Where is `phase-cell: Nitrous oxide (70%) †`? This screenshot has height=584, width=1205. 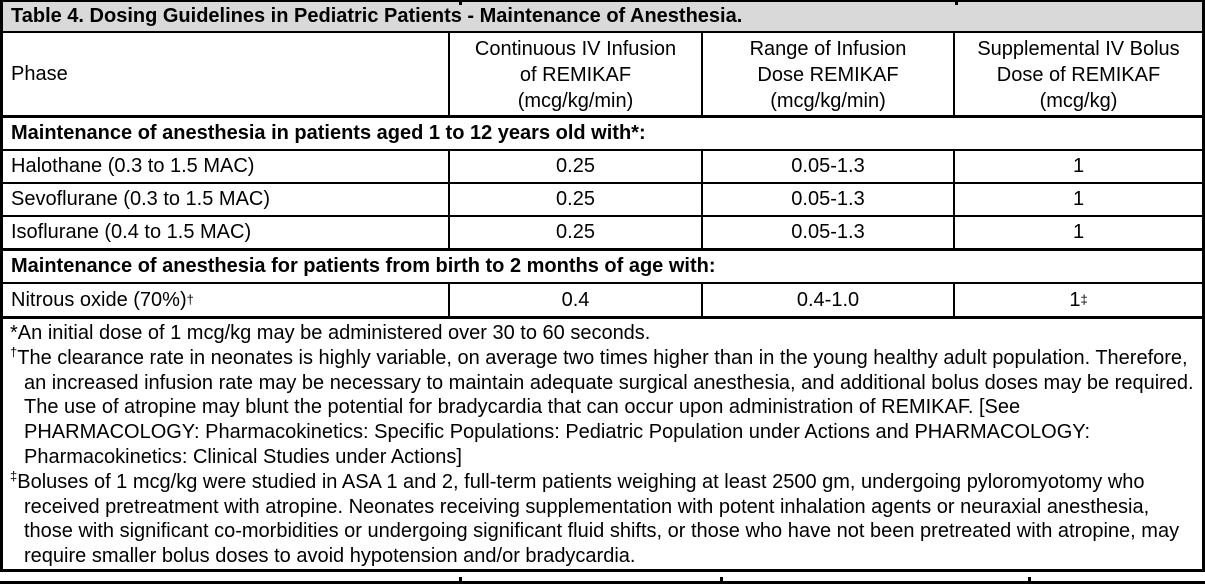
phase-cell: Nitrous oxide (70%) † is located at coordinates (102, 299).